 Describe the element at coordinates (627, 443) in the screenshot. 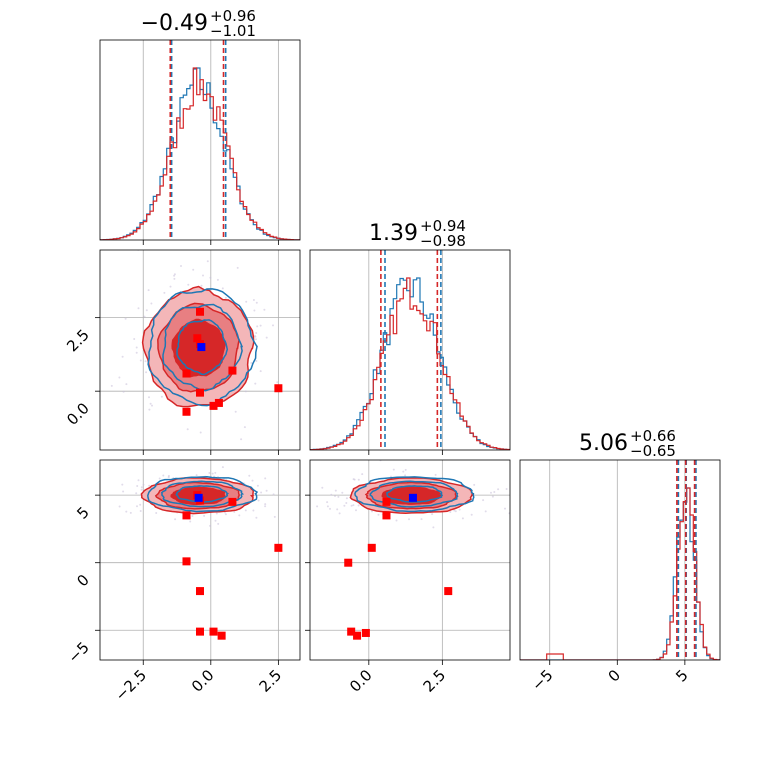

I see `panel-title-3: 5.06 +0.66−0.65` at that location.